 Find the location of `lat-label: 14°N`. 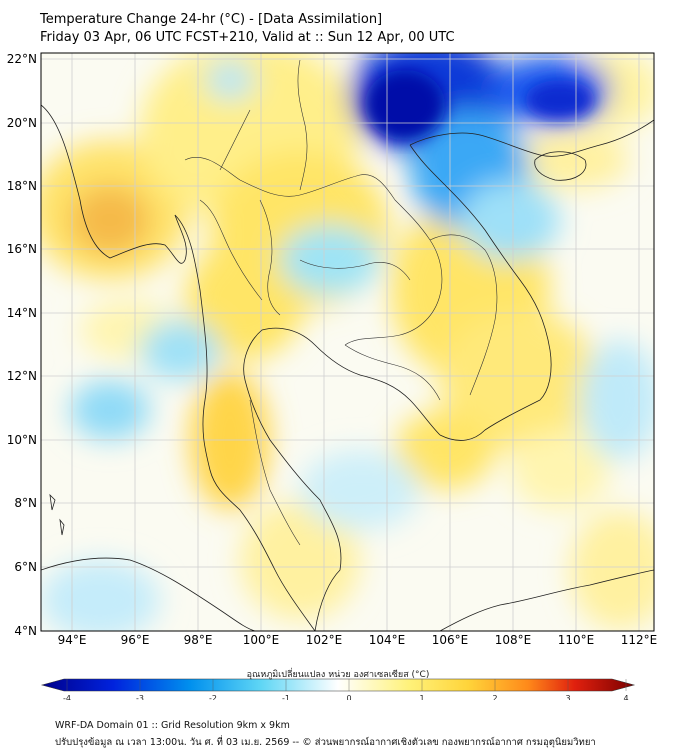

lat-label: 14°N is located at coordinates (22, 313).